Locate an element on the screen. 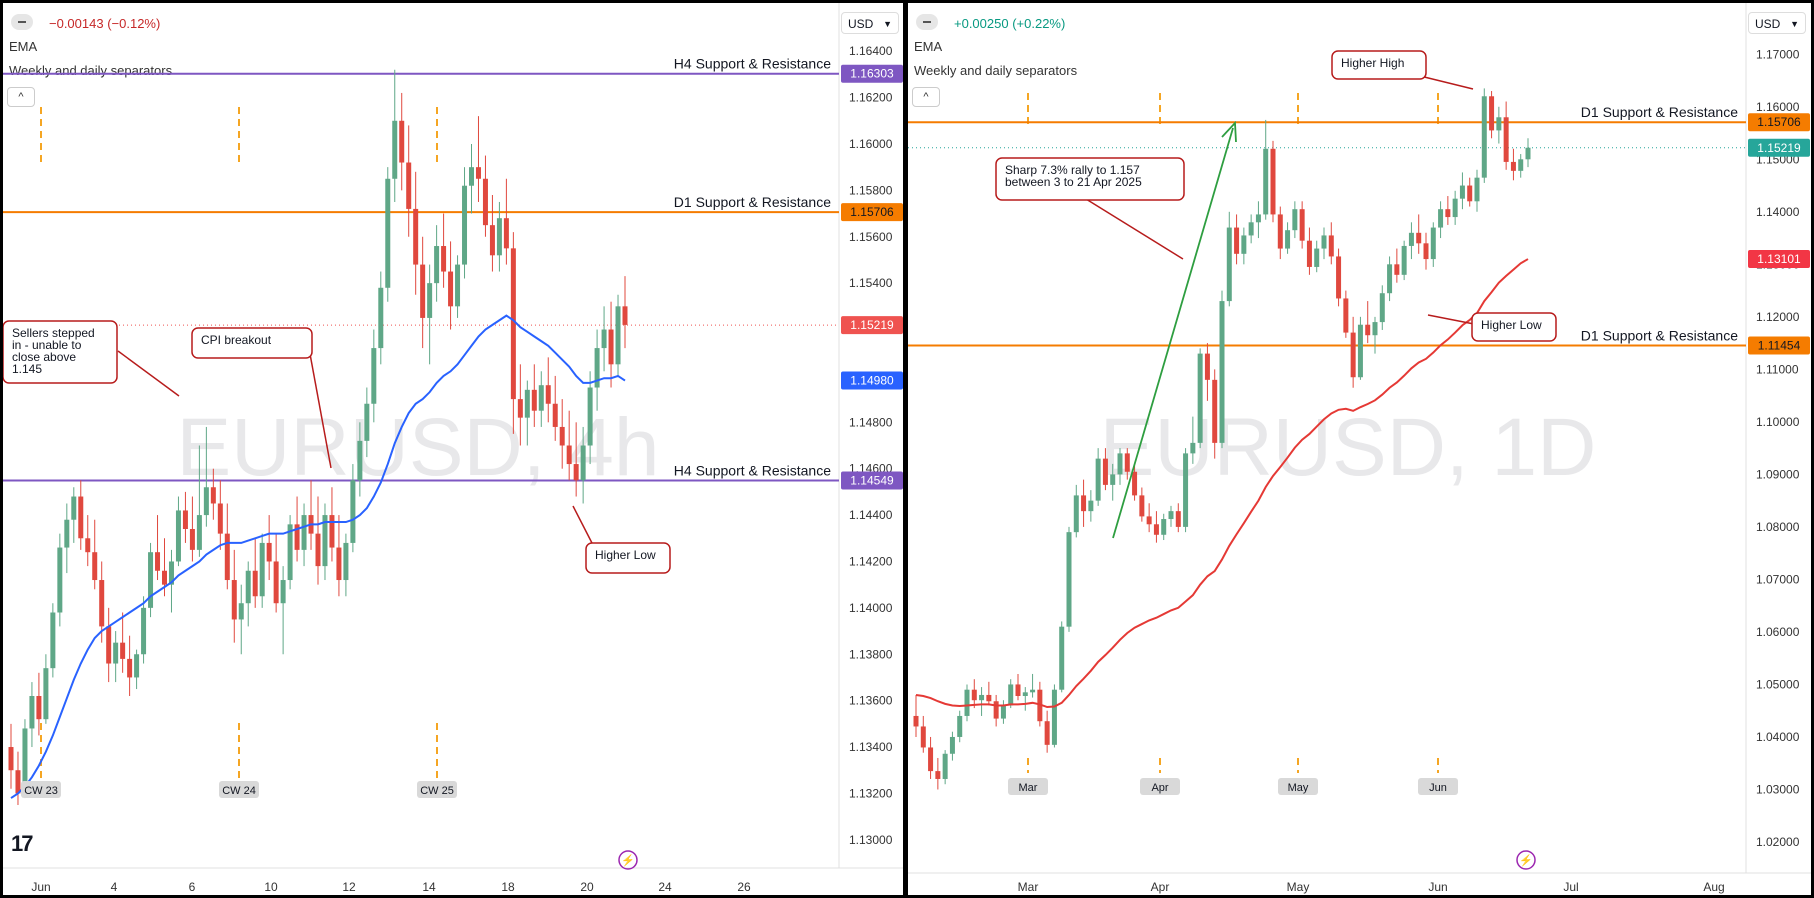 The height and width of the screenshot is (898, 1814). support-resistance-label: D1 Support & Resistance is located at coordinates (752, 202).